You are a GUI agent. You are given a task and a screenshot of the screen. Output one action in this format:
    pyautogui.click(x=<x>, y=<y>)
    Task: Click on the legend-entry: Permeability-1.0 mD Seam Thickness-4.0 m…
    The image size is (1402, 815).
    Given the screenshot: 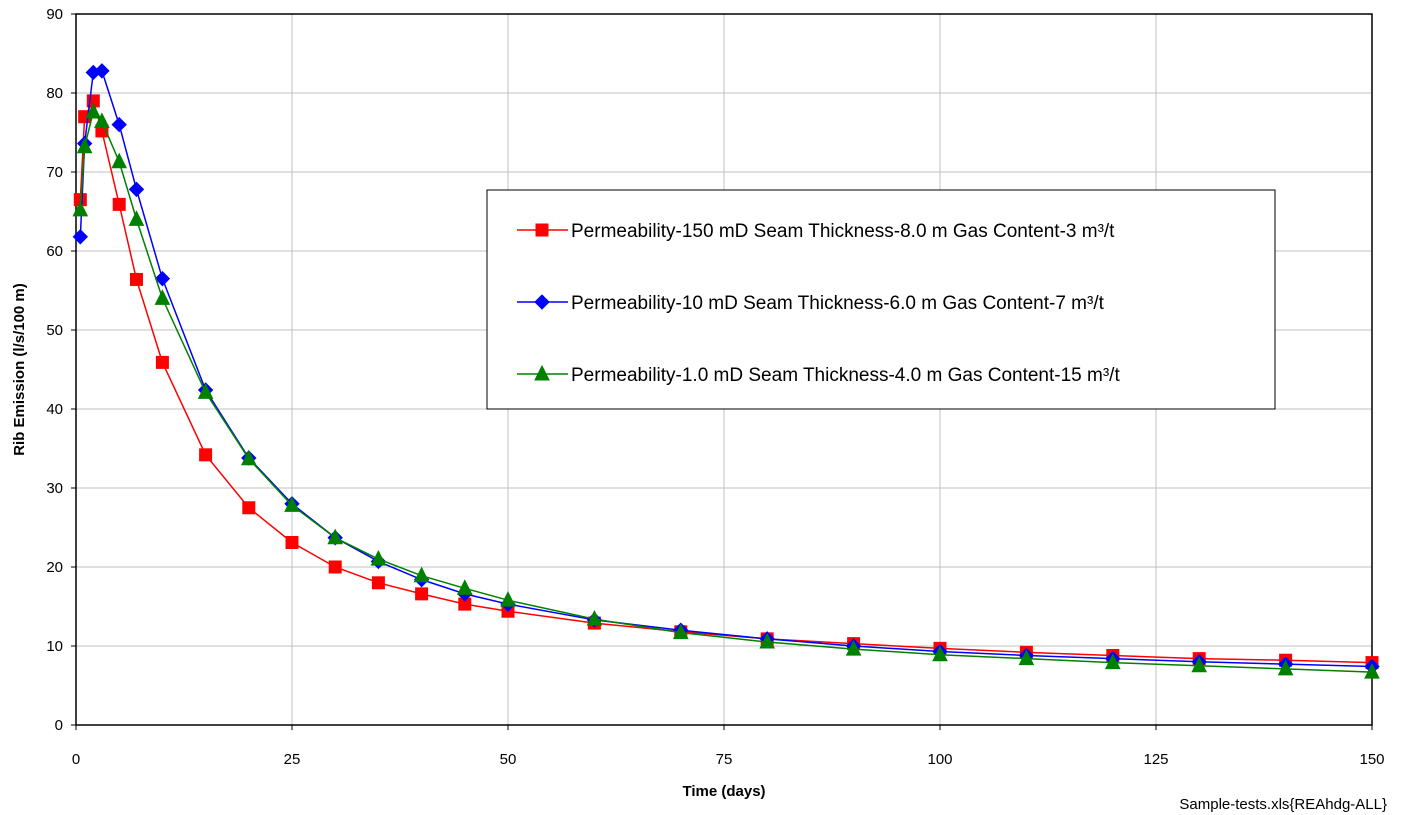 What is the action you would take?
    pyautogui.click(x=818, y=375)
    